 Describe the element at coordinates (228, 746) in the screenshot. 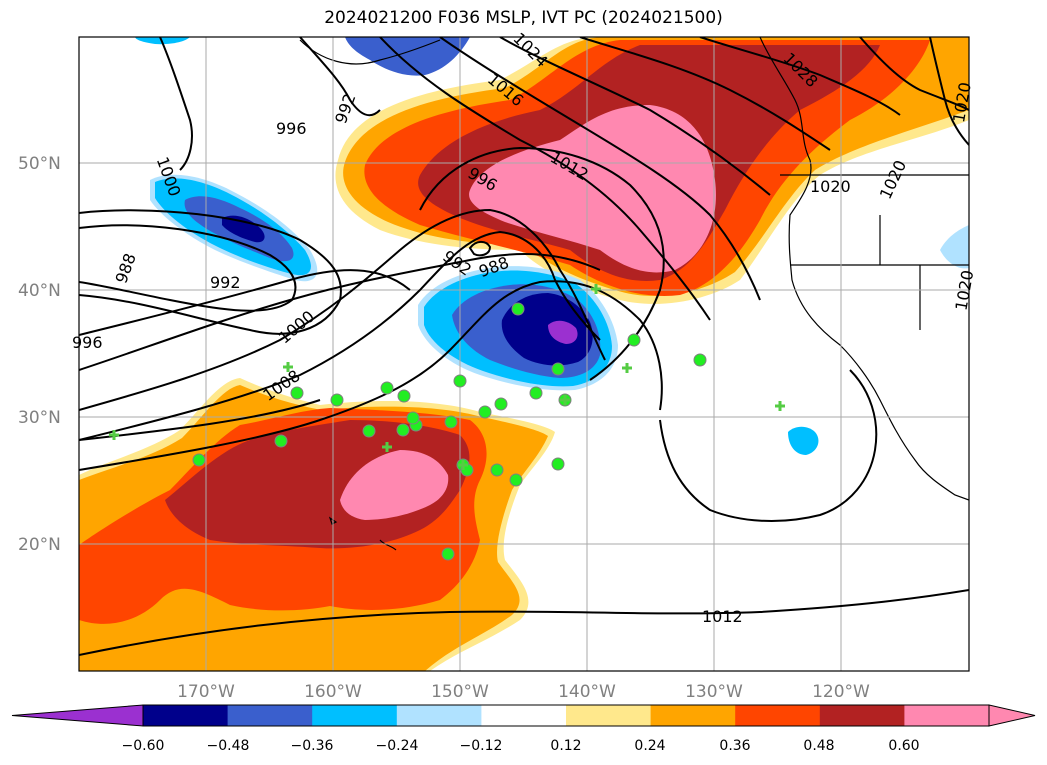

I see `colorbar-tick: −0.48` at that location.